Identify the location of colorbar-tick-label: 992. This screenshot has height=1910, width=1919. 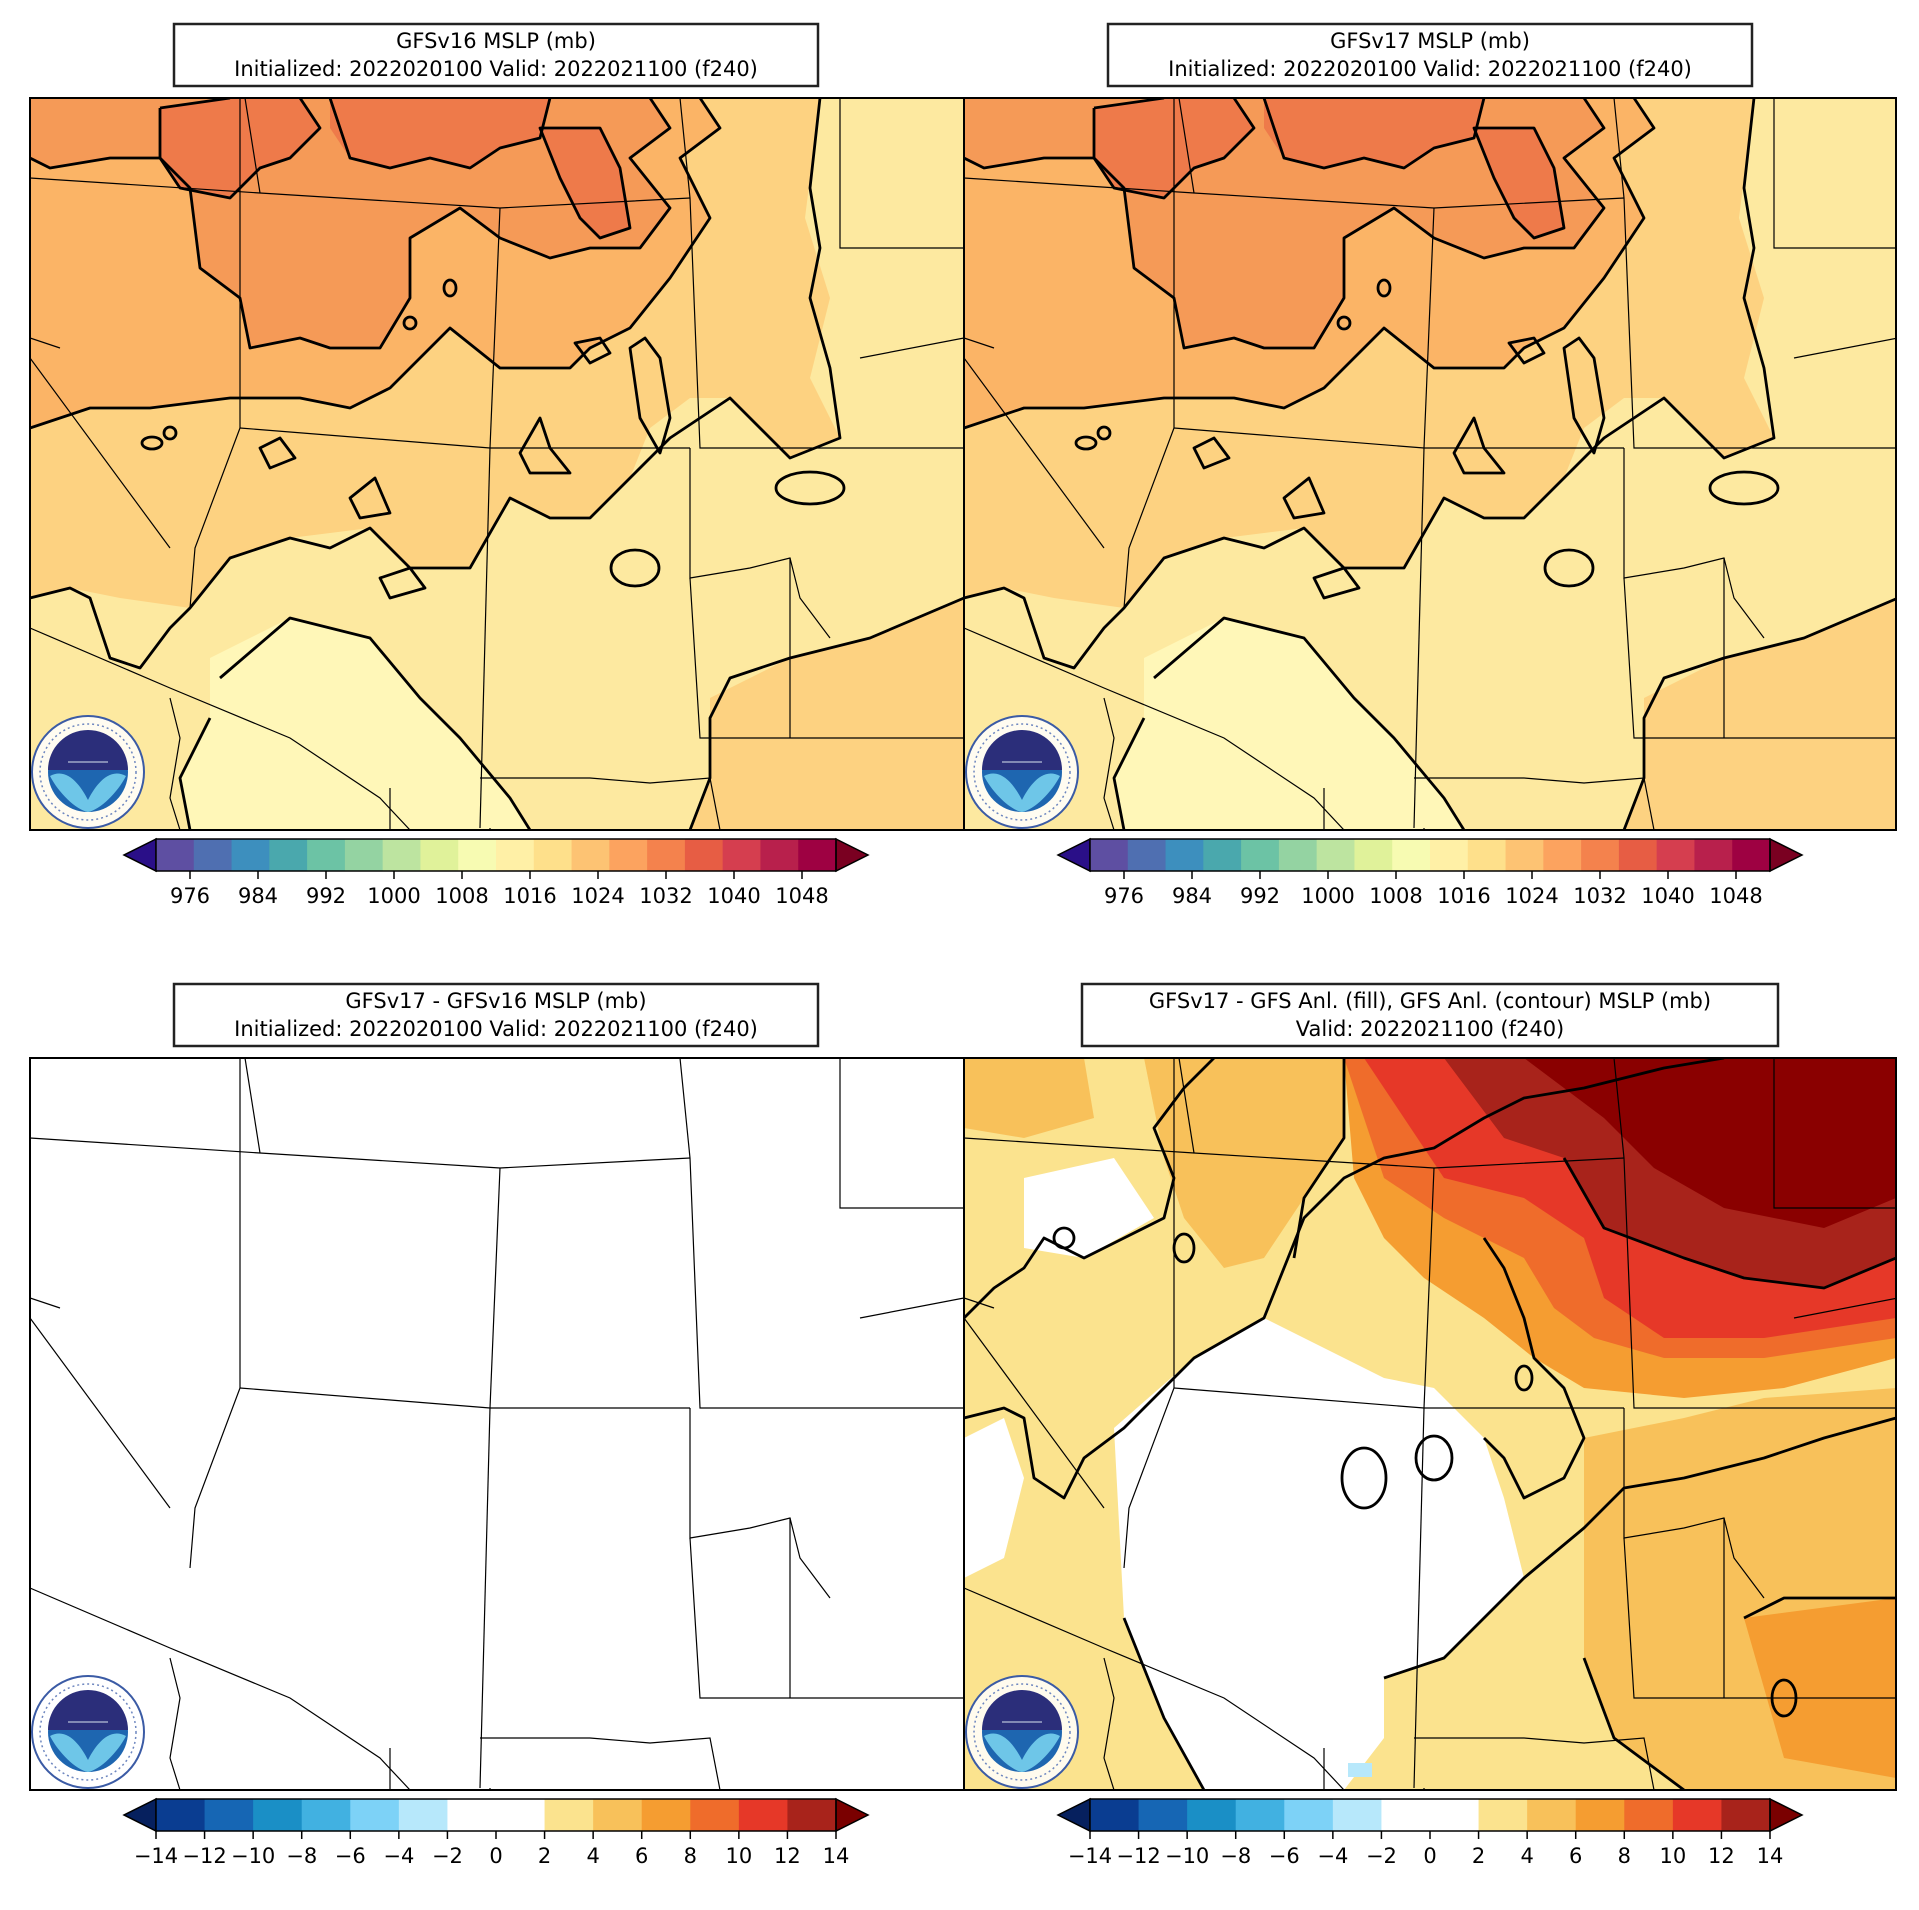
(326, 896).